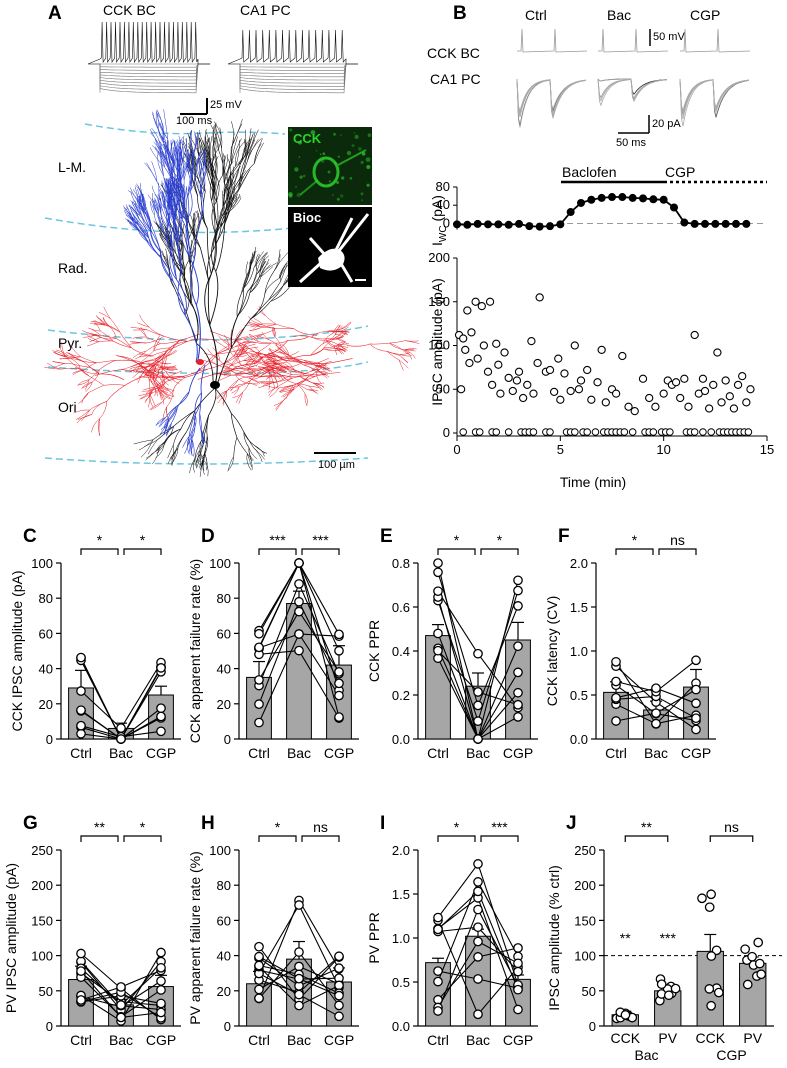  Describe the element at coordinates (224, 920) in the screenshot. I see `y-tick-label: 60` at that location.